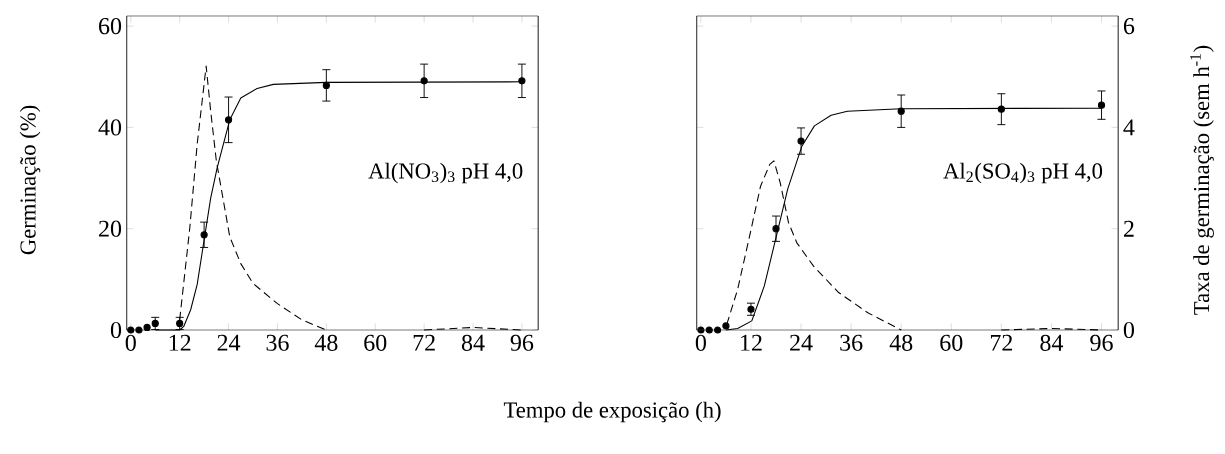 Image resolution: width=1225 pixels, height=454 pixels. I want to click on y2-tick-label: 6, so click(1129, 26).